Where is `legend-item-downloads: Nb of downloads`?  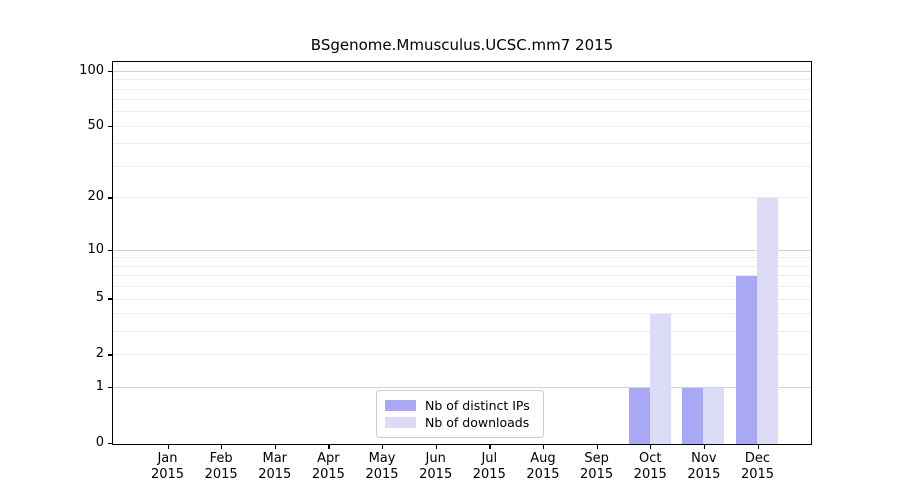 legend-item-downloads: Nb of downloads is located at coordinates (459, 422).